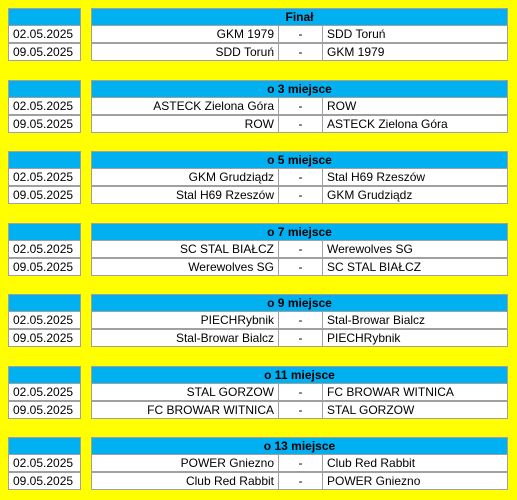 This screenshot has width=517, height=500. I want to click on away-team: PIECHRybnik, so click(415, 338).